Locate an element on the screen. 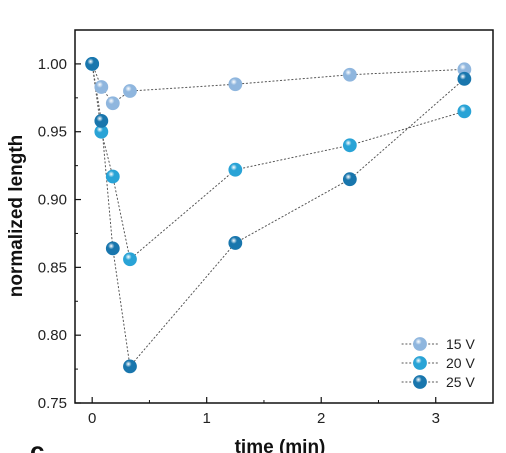 The image size is (506, 453). y-tick-label: 0.95 is located at coordinates (52, 132).